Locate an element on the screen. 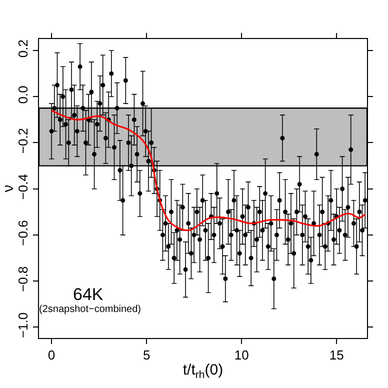  y-axis-title: ν is located at coordinates (8, 188).